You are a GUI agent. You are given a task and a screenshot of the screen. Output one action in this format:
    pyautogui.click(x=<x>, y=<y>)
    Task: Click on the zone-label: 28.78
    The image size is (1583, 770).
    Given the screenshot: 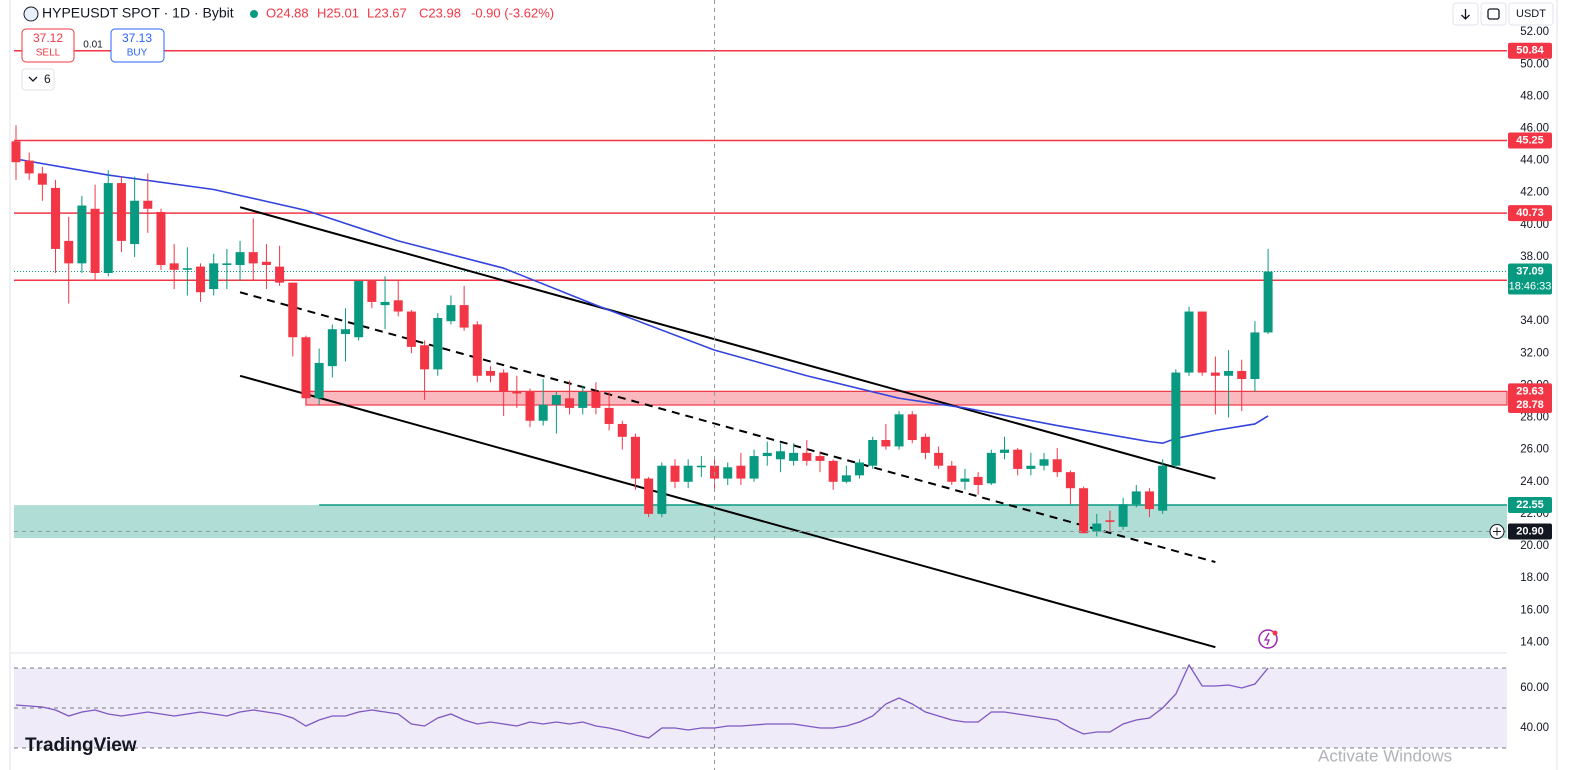 What is the action you would take?
    pyautogui.click(x=1530, y=405)
    